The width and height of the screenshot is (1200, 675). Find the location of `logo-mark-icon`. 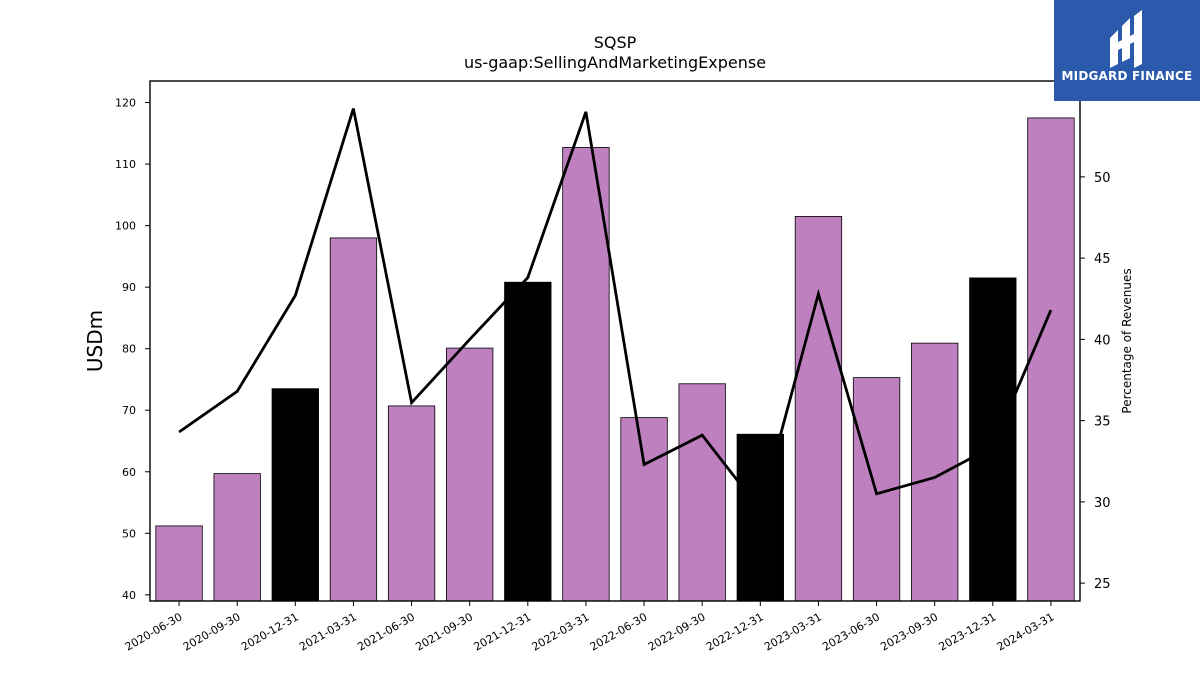

logo-mark-icon is located at coordinates (1126, 39).